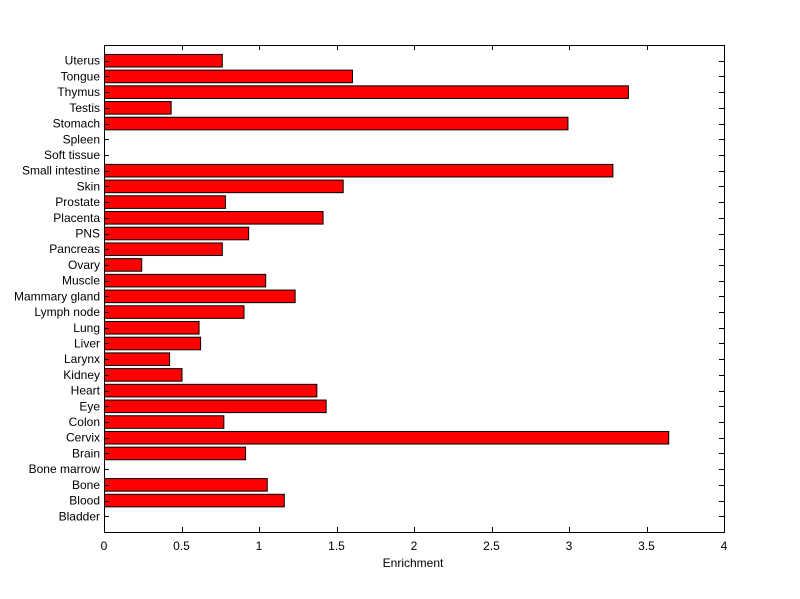 The image size is (800, 599). Describe the element at coordinates (81, 76) in the screenshot. I see `y-tick-label: Tongue` at that location.